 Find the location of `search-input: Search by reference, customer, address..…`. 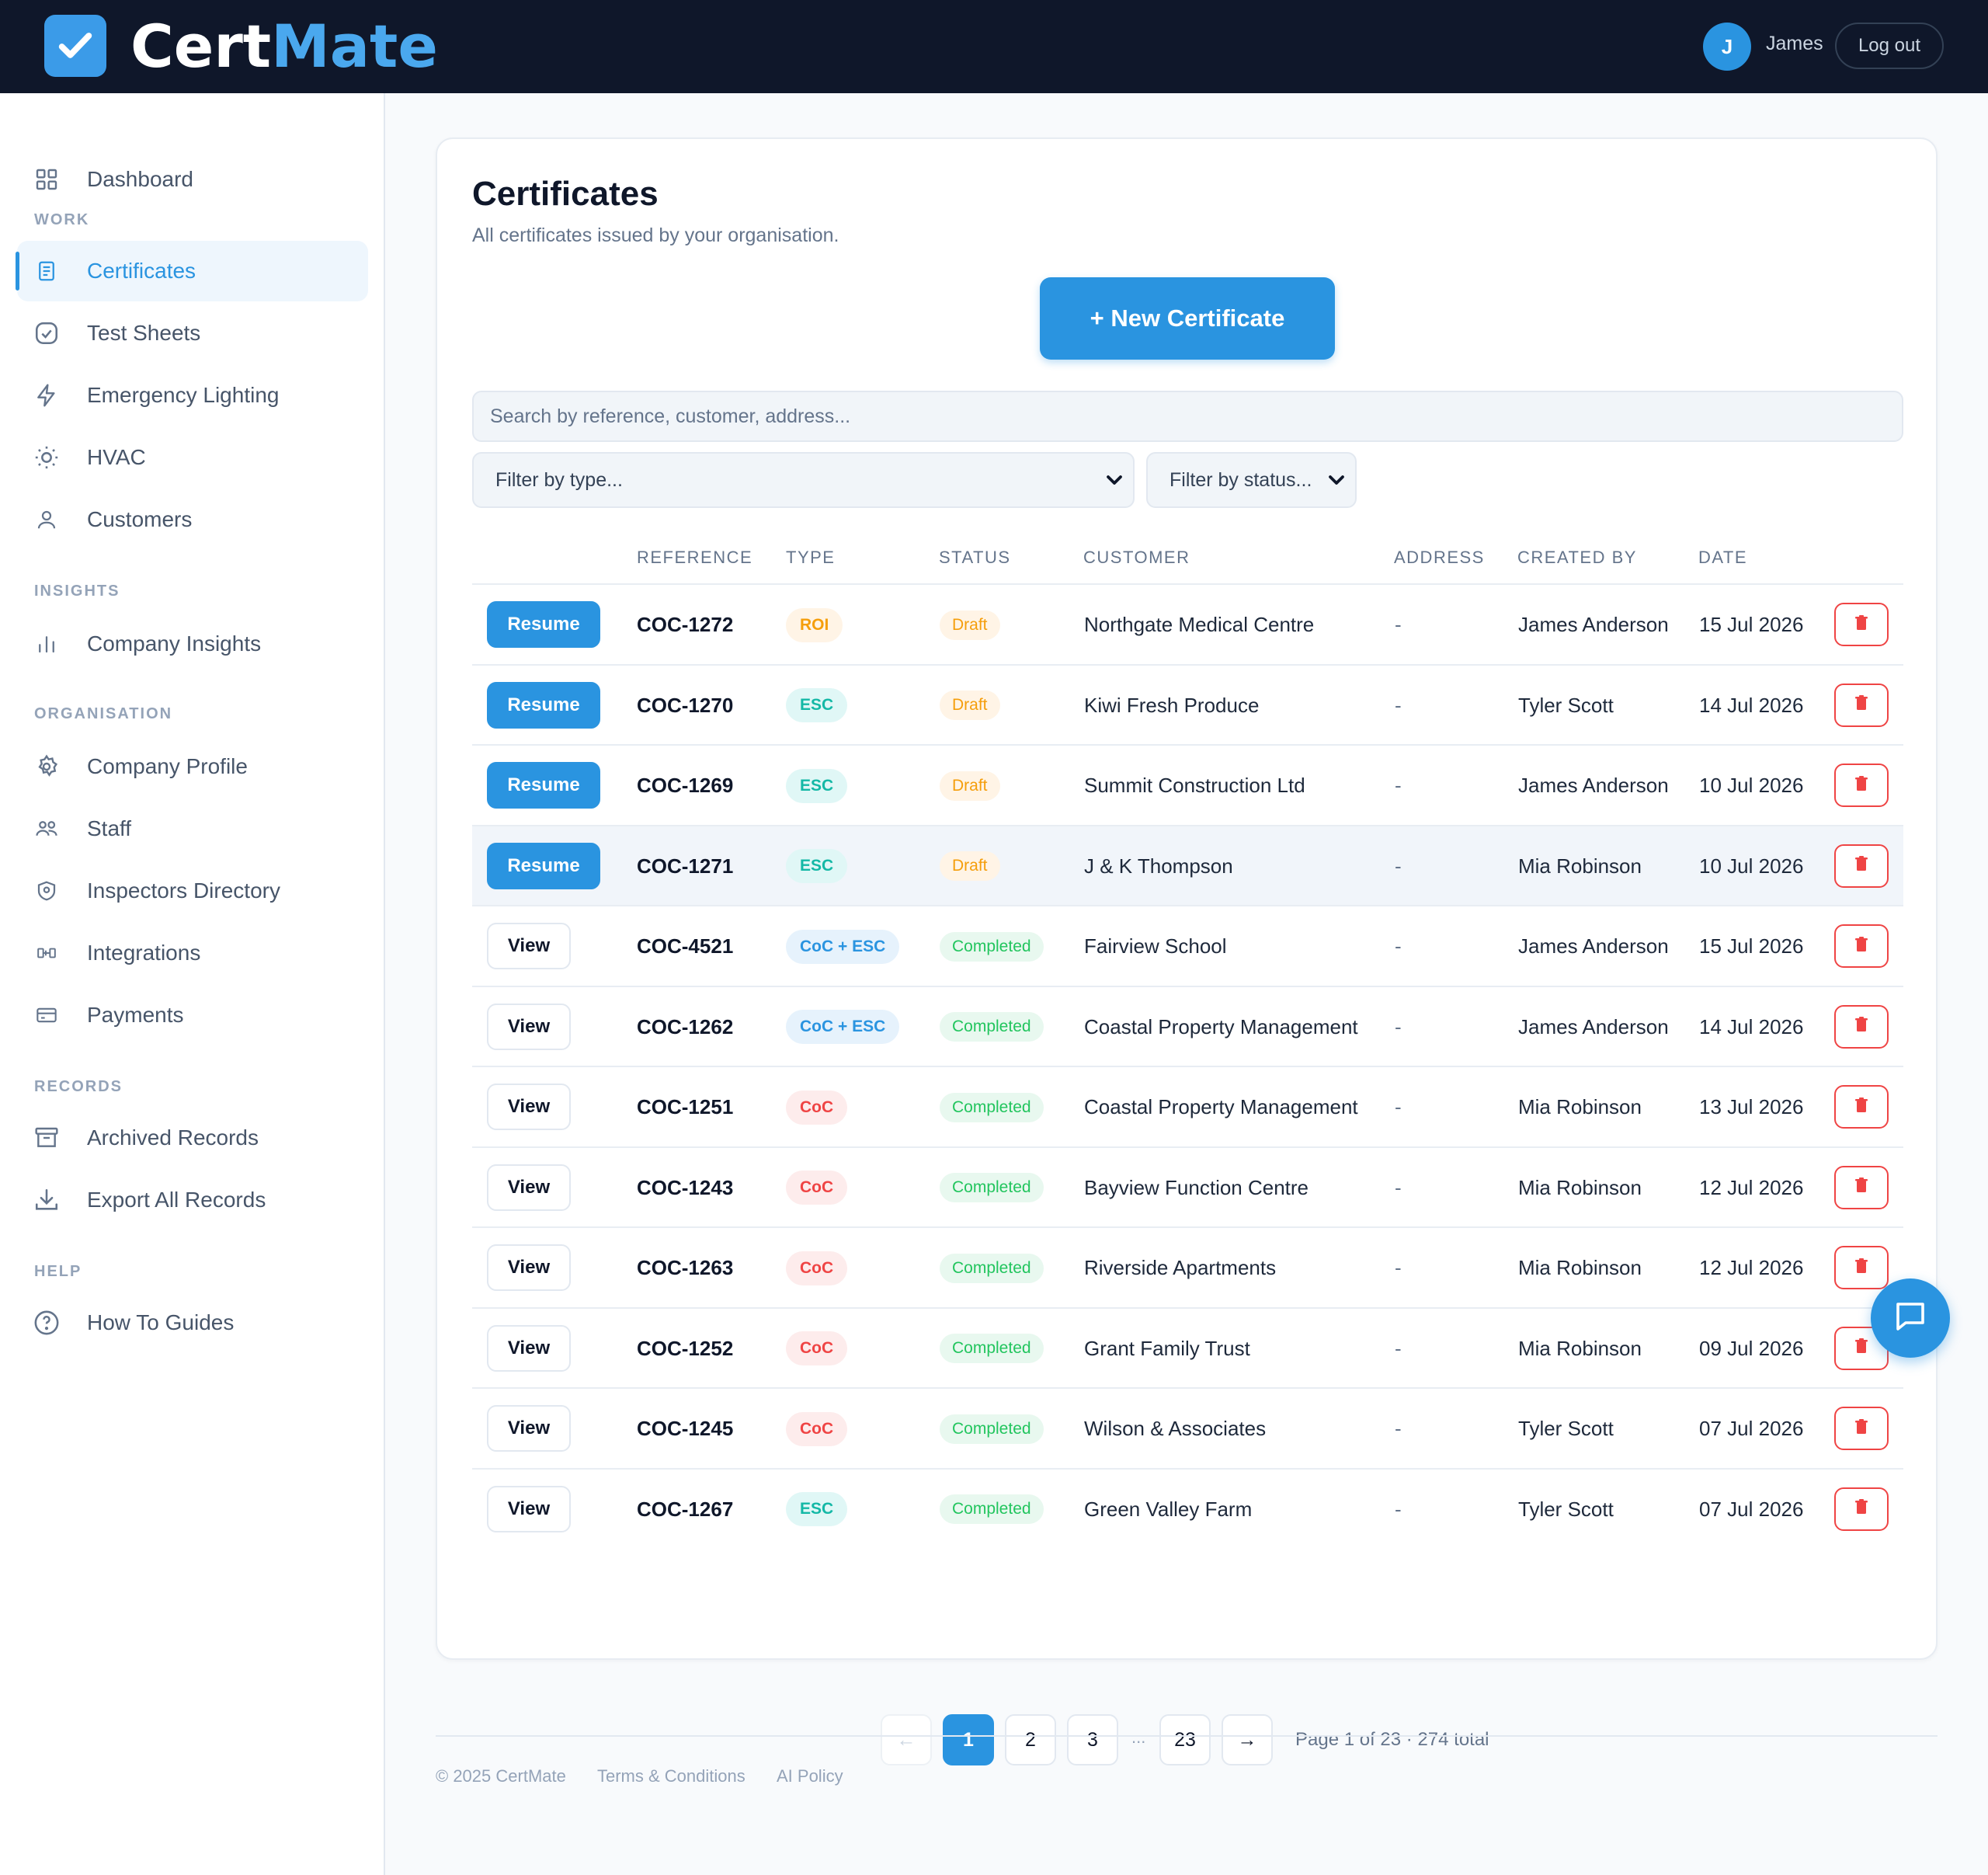

search-input: Search by reference, customer, address..… is located at coordinates (1187, 416).